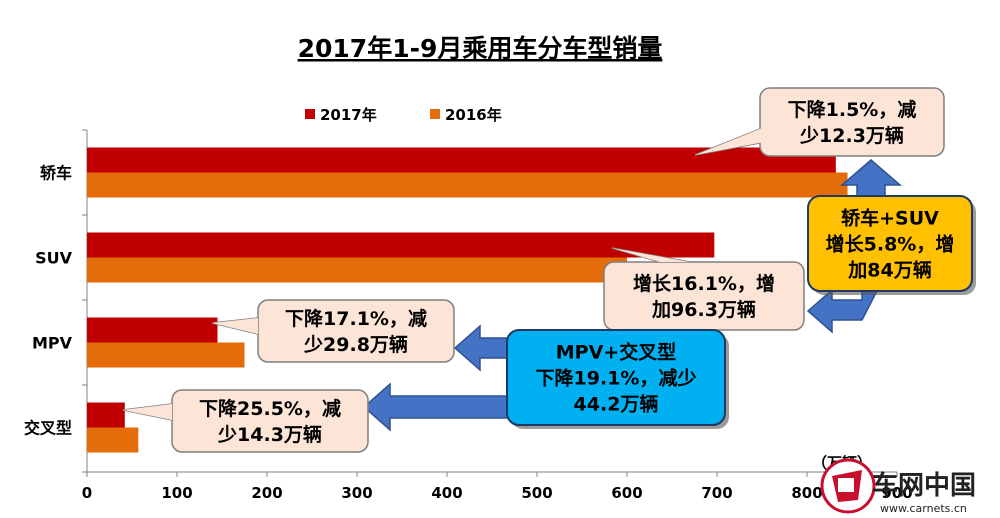 This screenshot has height=518, width=1000. Describe the element at coordinates (48, 428) in the screenshot. I see `category-label: 交叉型` at that location.